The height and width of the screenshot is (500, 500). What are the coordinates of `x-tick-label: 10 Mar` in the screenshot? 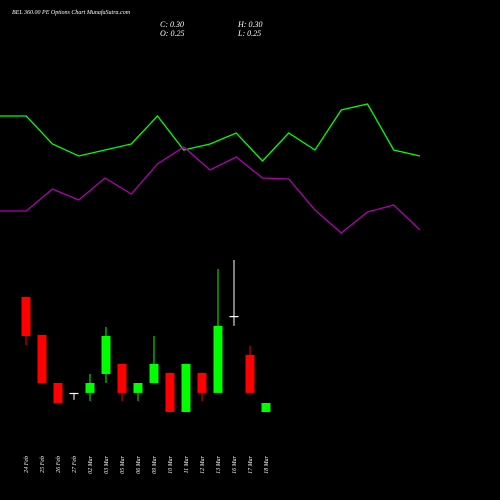 It's located at (171, 464).